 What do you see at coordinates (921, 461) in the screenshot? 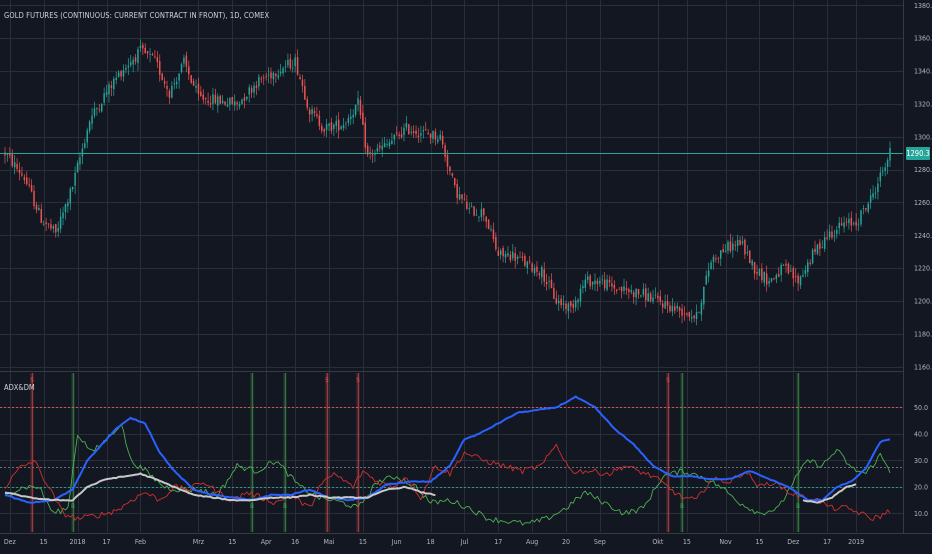
I see `indicator-axis: 10.0 20.0 30.0 40.0 50.0` at bounding box center [921, 461].